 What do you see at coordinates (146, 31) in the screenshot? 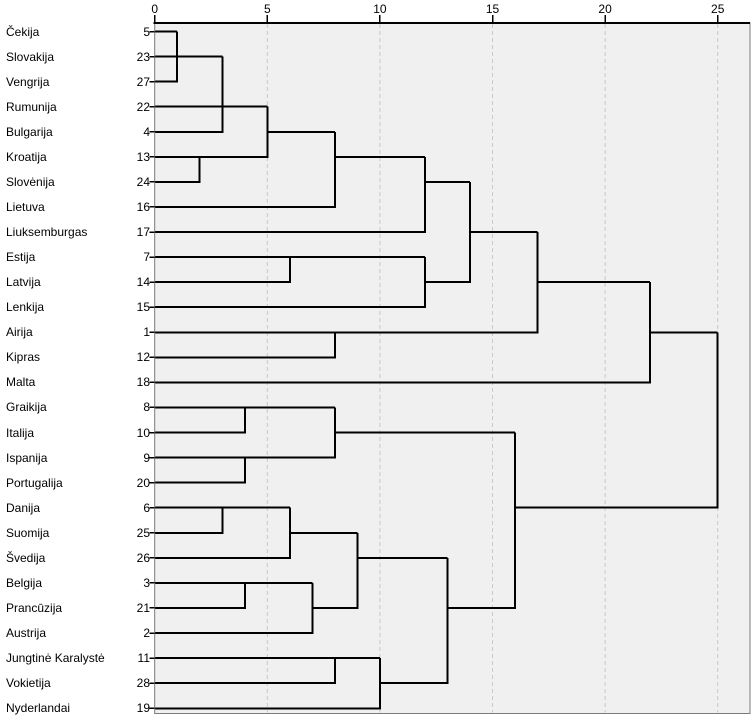
I see `leaf-number: 5` at bounding box center [146, 31].